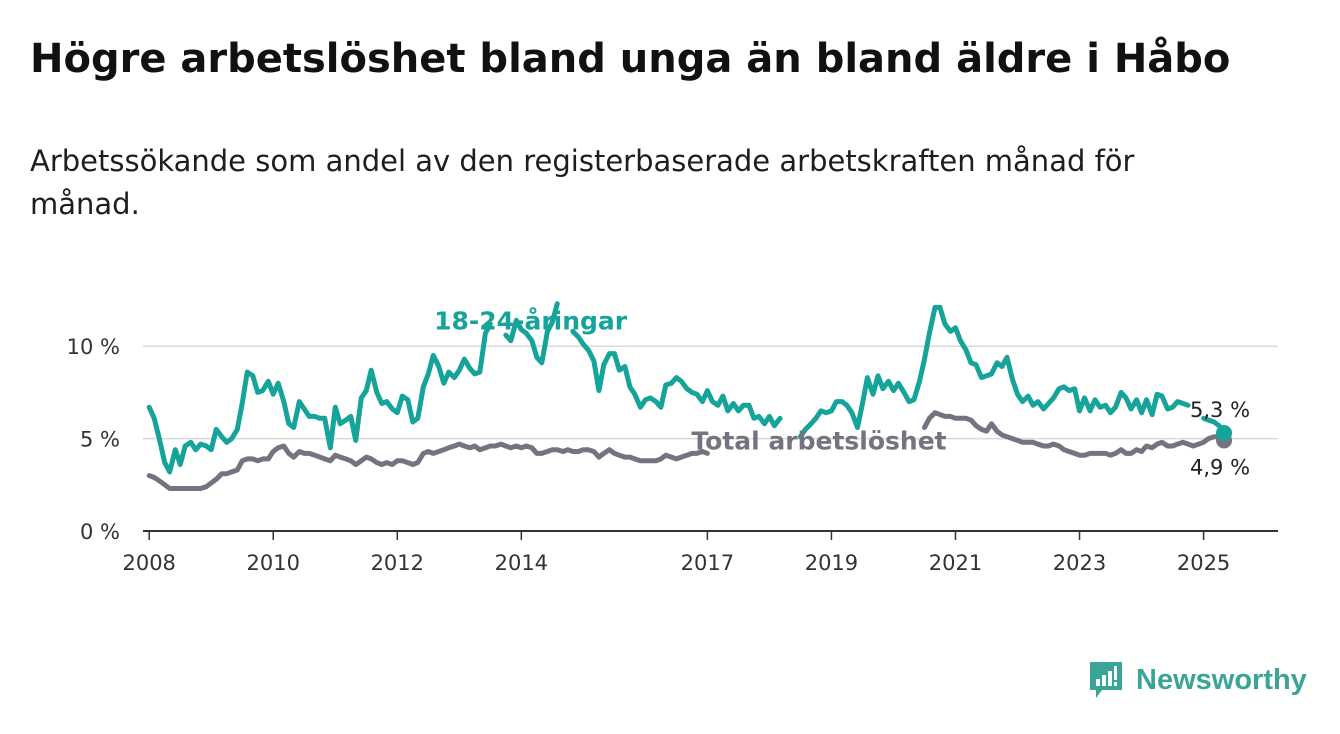 This screenshot has height=734, width=1340. I want to click on newsworthy-logo-icon, so click(1106, 680).